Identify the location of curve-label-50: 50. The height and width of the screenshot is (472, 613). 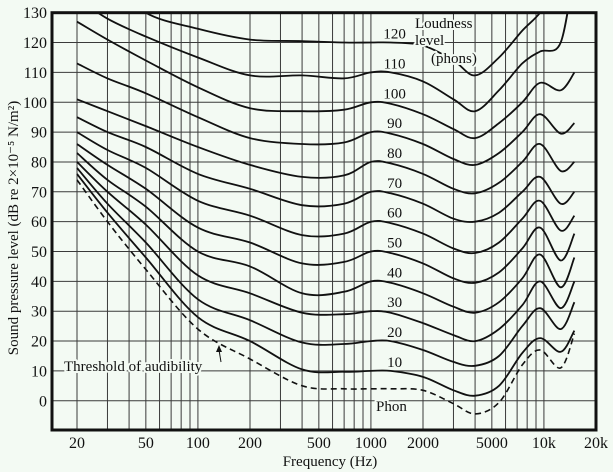
(394, 244).